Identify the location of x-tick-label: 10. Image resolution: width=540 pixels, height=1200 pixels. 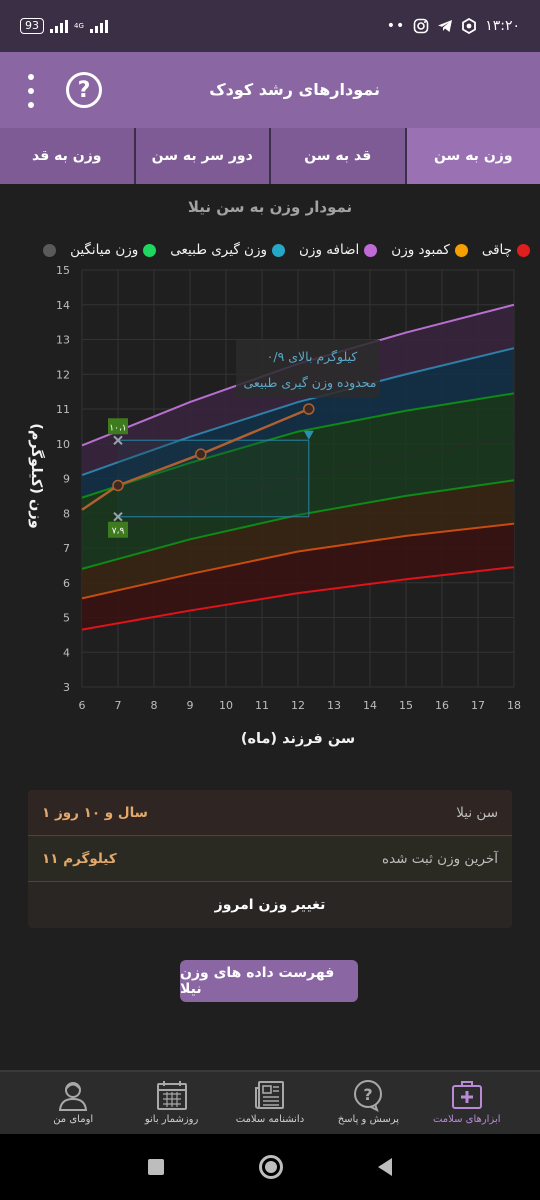
(226, 705).